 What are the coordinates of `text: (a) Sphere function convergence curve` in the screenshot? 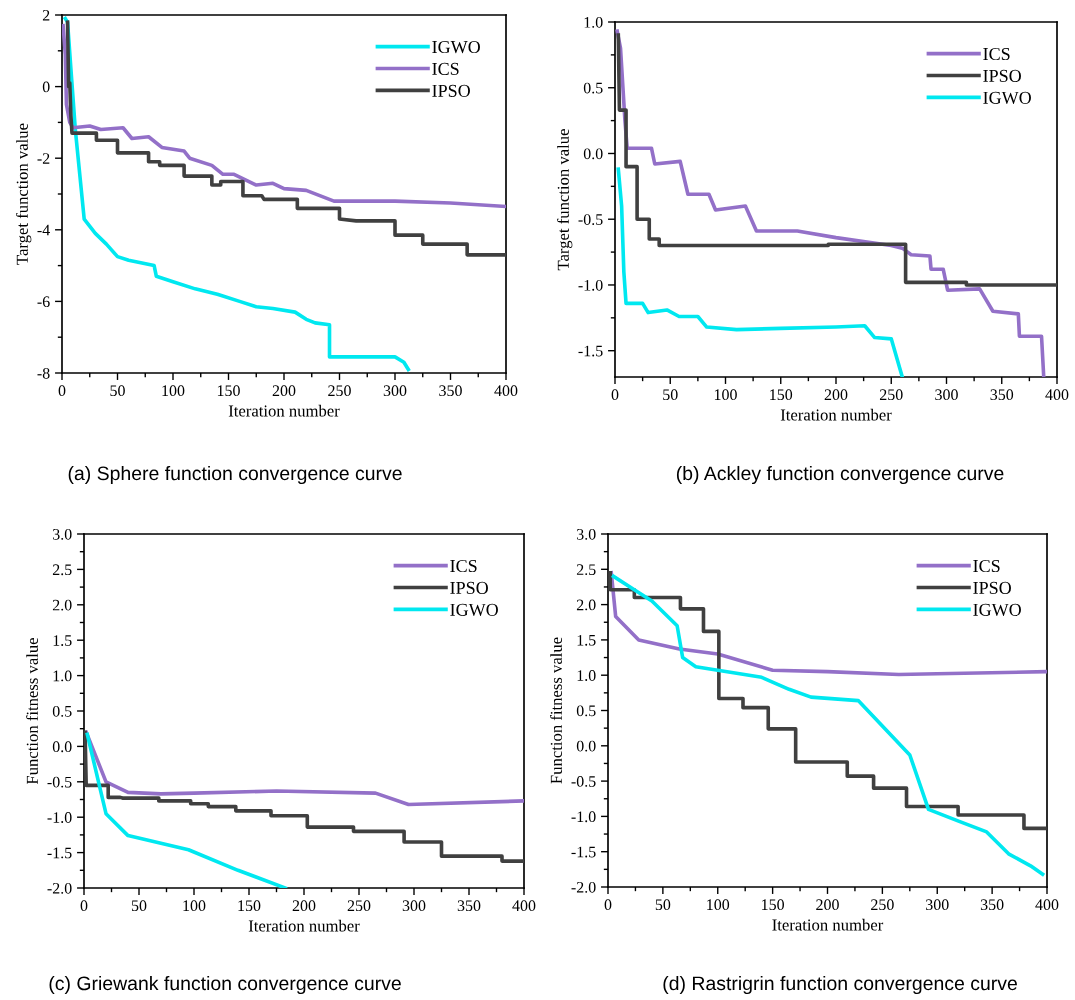 It's located at (235, 475).